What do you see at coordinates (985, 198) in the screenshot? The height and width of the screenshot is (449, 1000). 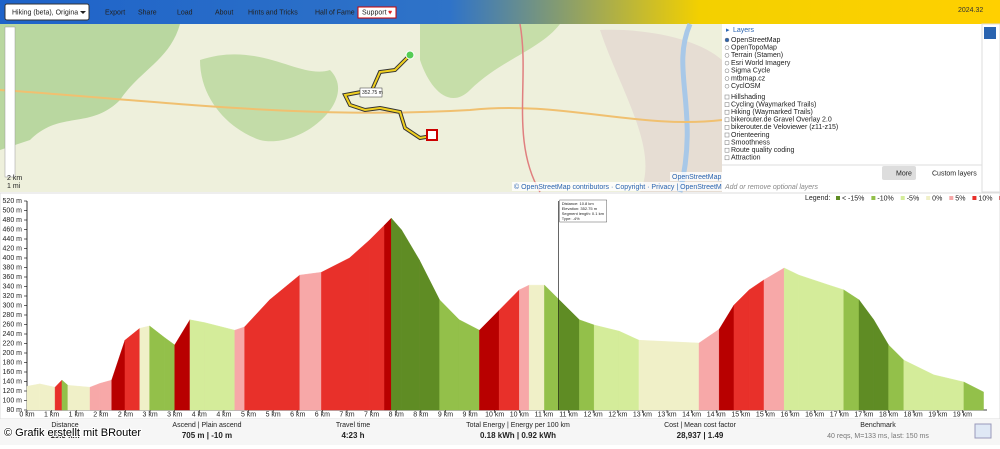 I see `legend-label: 10%` at bounding box center [985, 198].